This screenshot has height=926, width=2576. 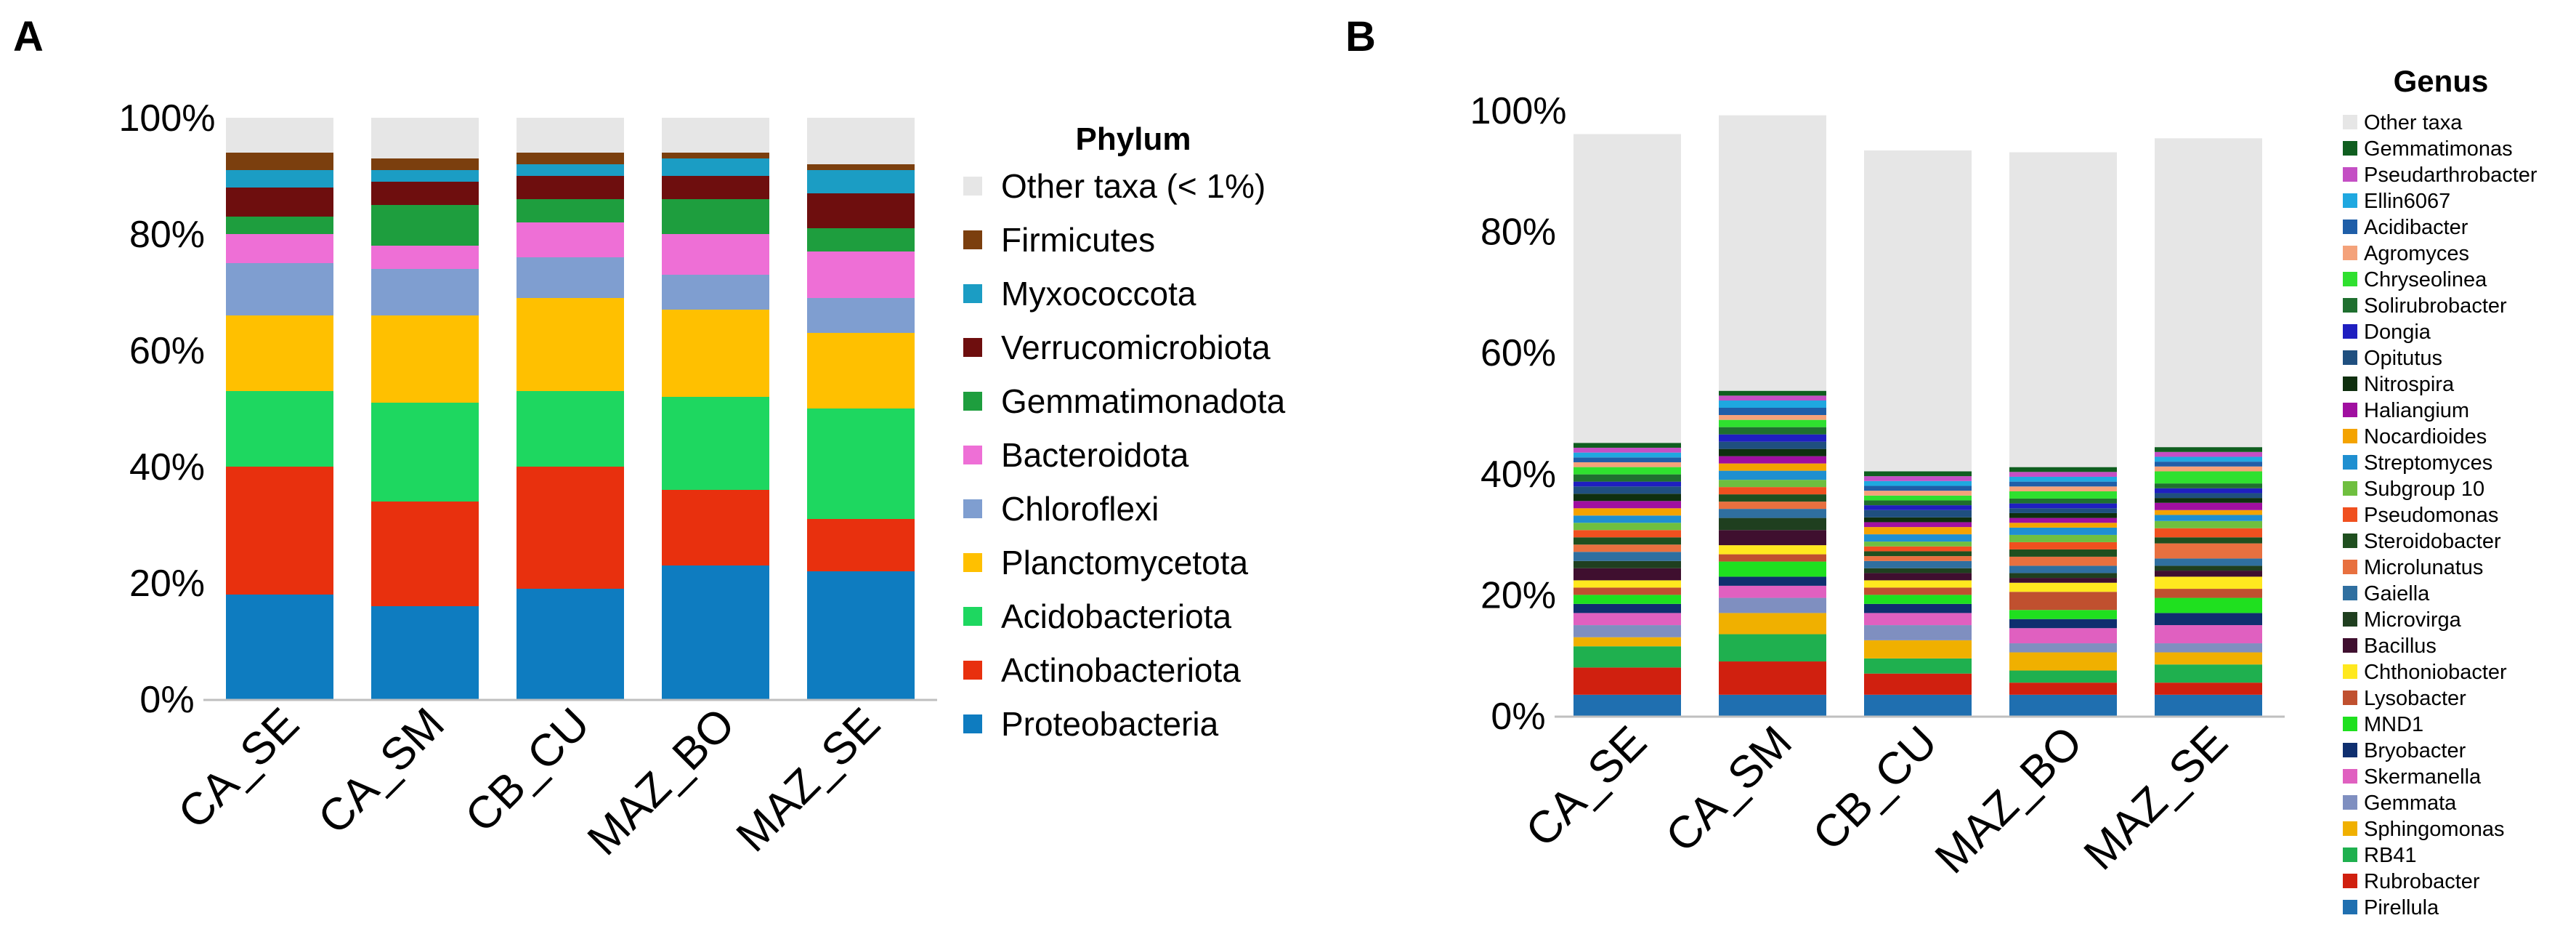 What do you see at coordinates (279, 225) in the screenshot?
I see `panel-a-bar-ca-se-gemmatimonadota` at bounding box center [279, 225].